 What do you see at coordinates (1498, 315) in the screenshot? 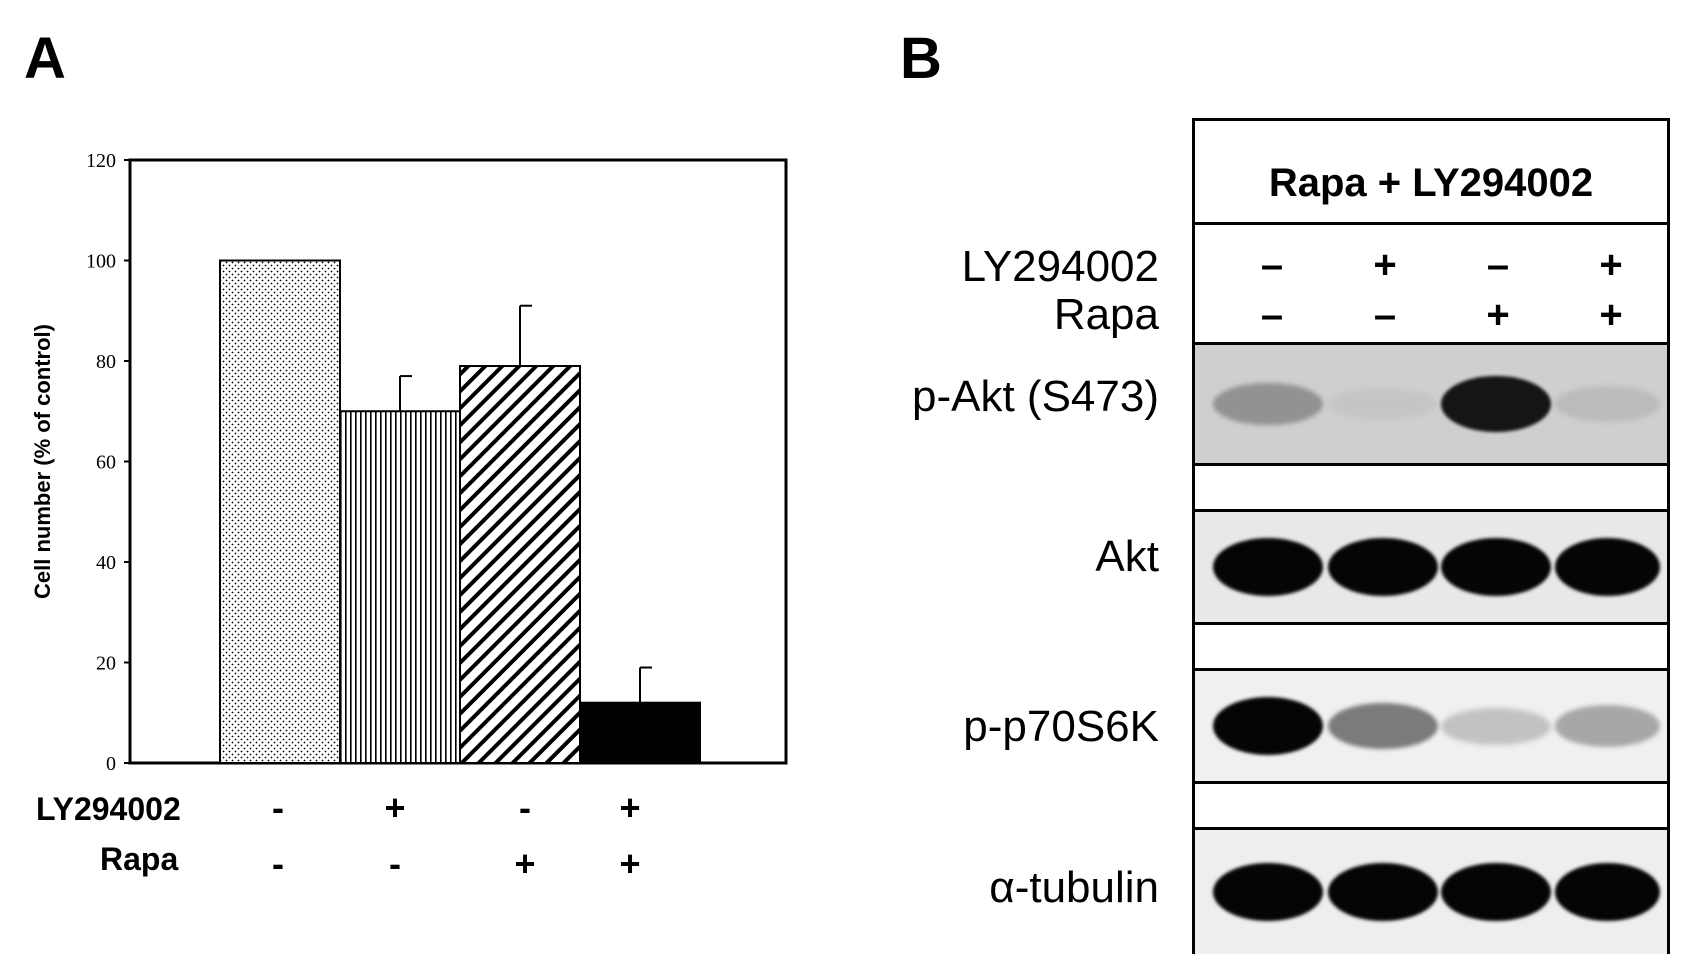
I see `blot-rapa-sign-3: +` at bounding box center [1498, 315].